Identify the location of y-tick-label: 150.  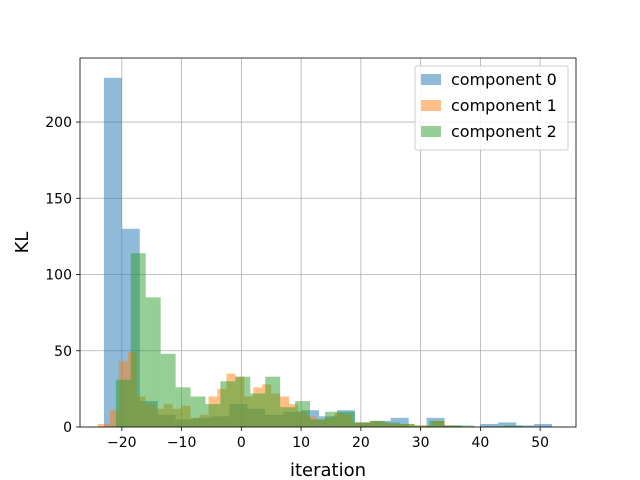
(58, 199).